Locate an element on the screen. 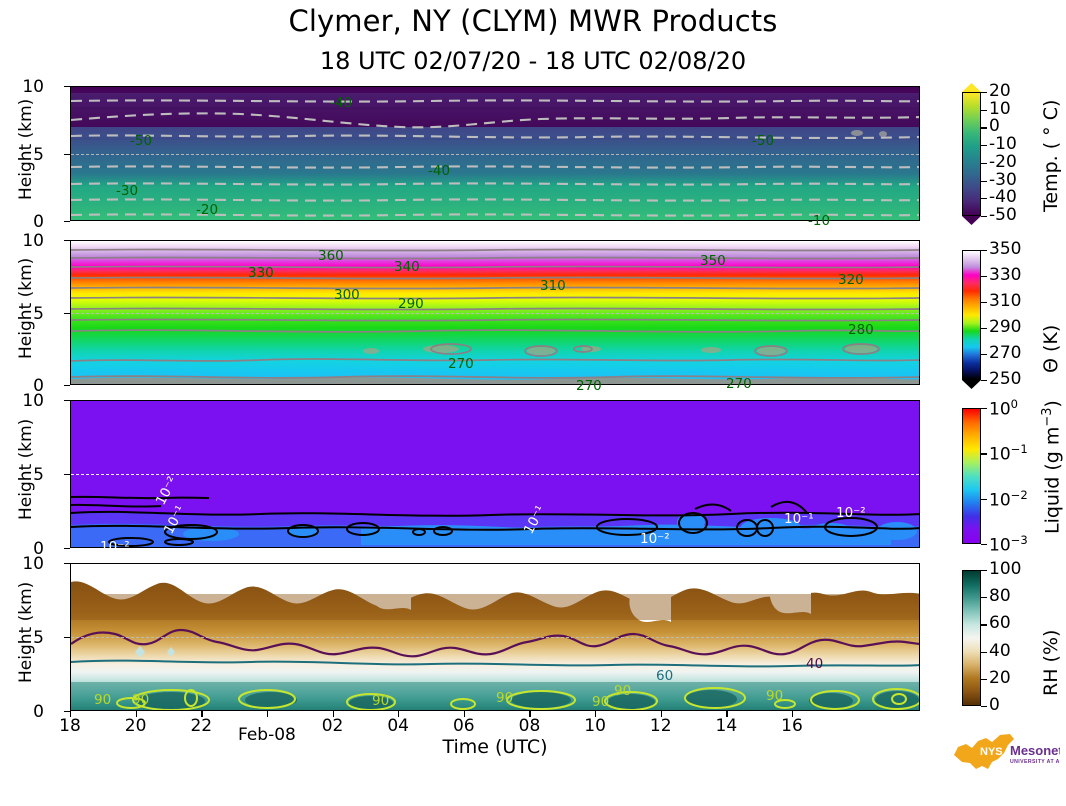  contour-label: 350 is located at coordinates (713, 261).